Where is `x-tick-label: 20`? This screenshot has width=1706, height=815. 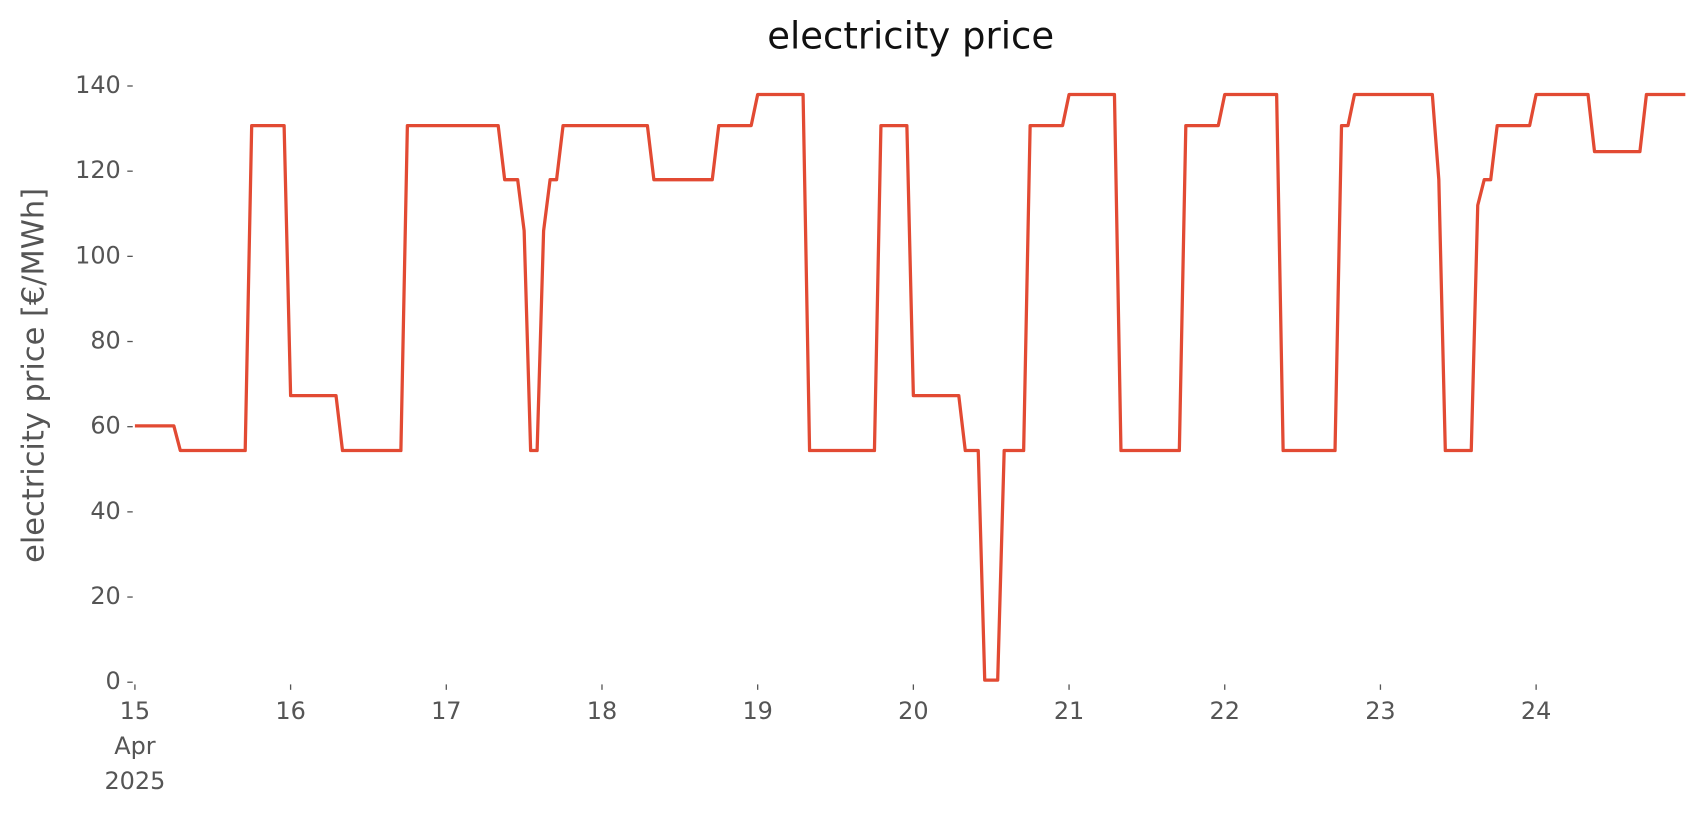
x-tick-label: 20 is located at coordinates (913, 711).